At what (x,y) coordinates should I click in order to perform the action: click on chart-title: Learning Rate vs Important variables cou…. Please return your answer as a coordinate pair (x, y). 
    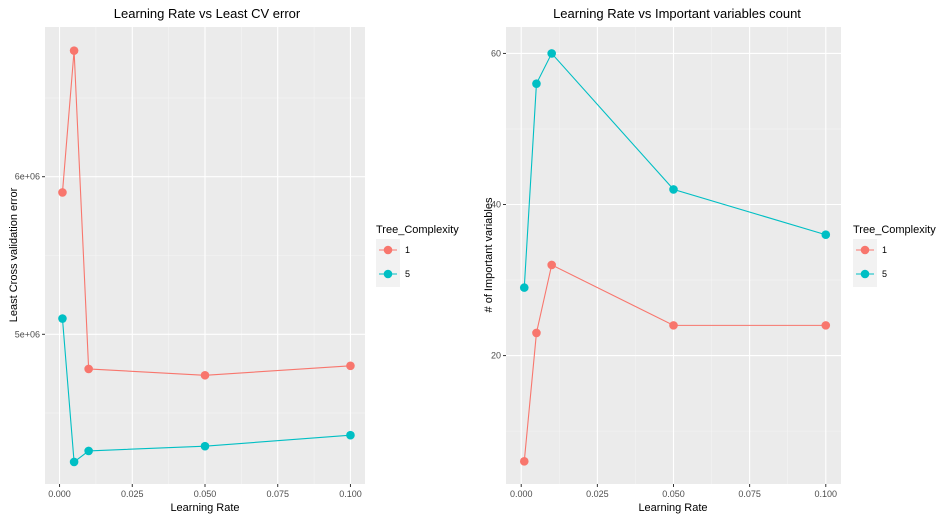
    Looking at the image, I should click on (677, 13).